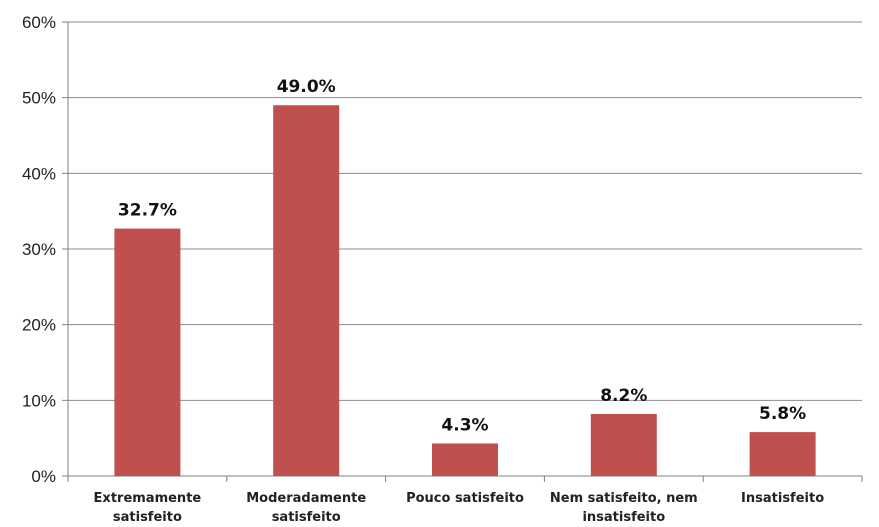 The height and width of the screenshot is (527, 879). What do you see at coordinates (623, 517) in the screenshot?
I see `category-label: insatisfeito` at bounding box center [623, 517].